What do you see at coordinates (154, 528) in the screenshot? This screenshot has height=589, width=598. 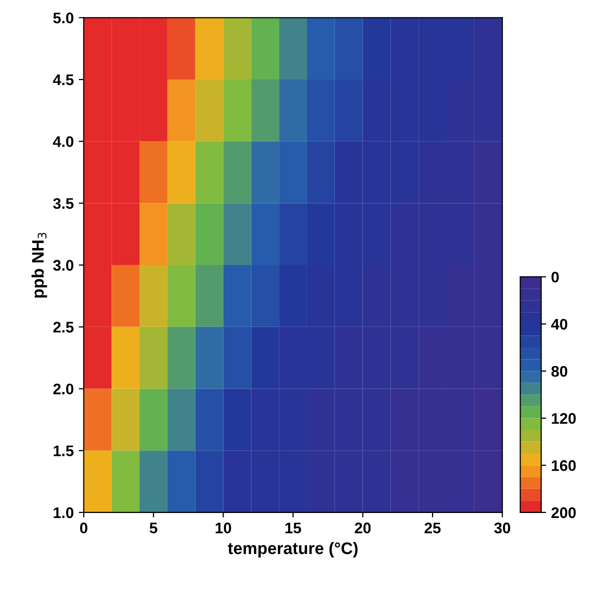 I see `x-tick-label: 5` at bounding box center [154, 528].